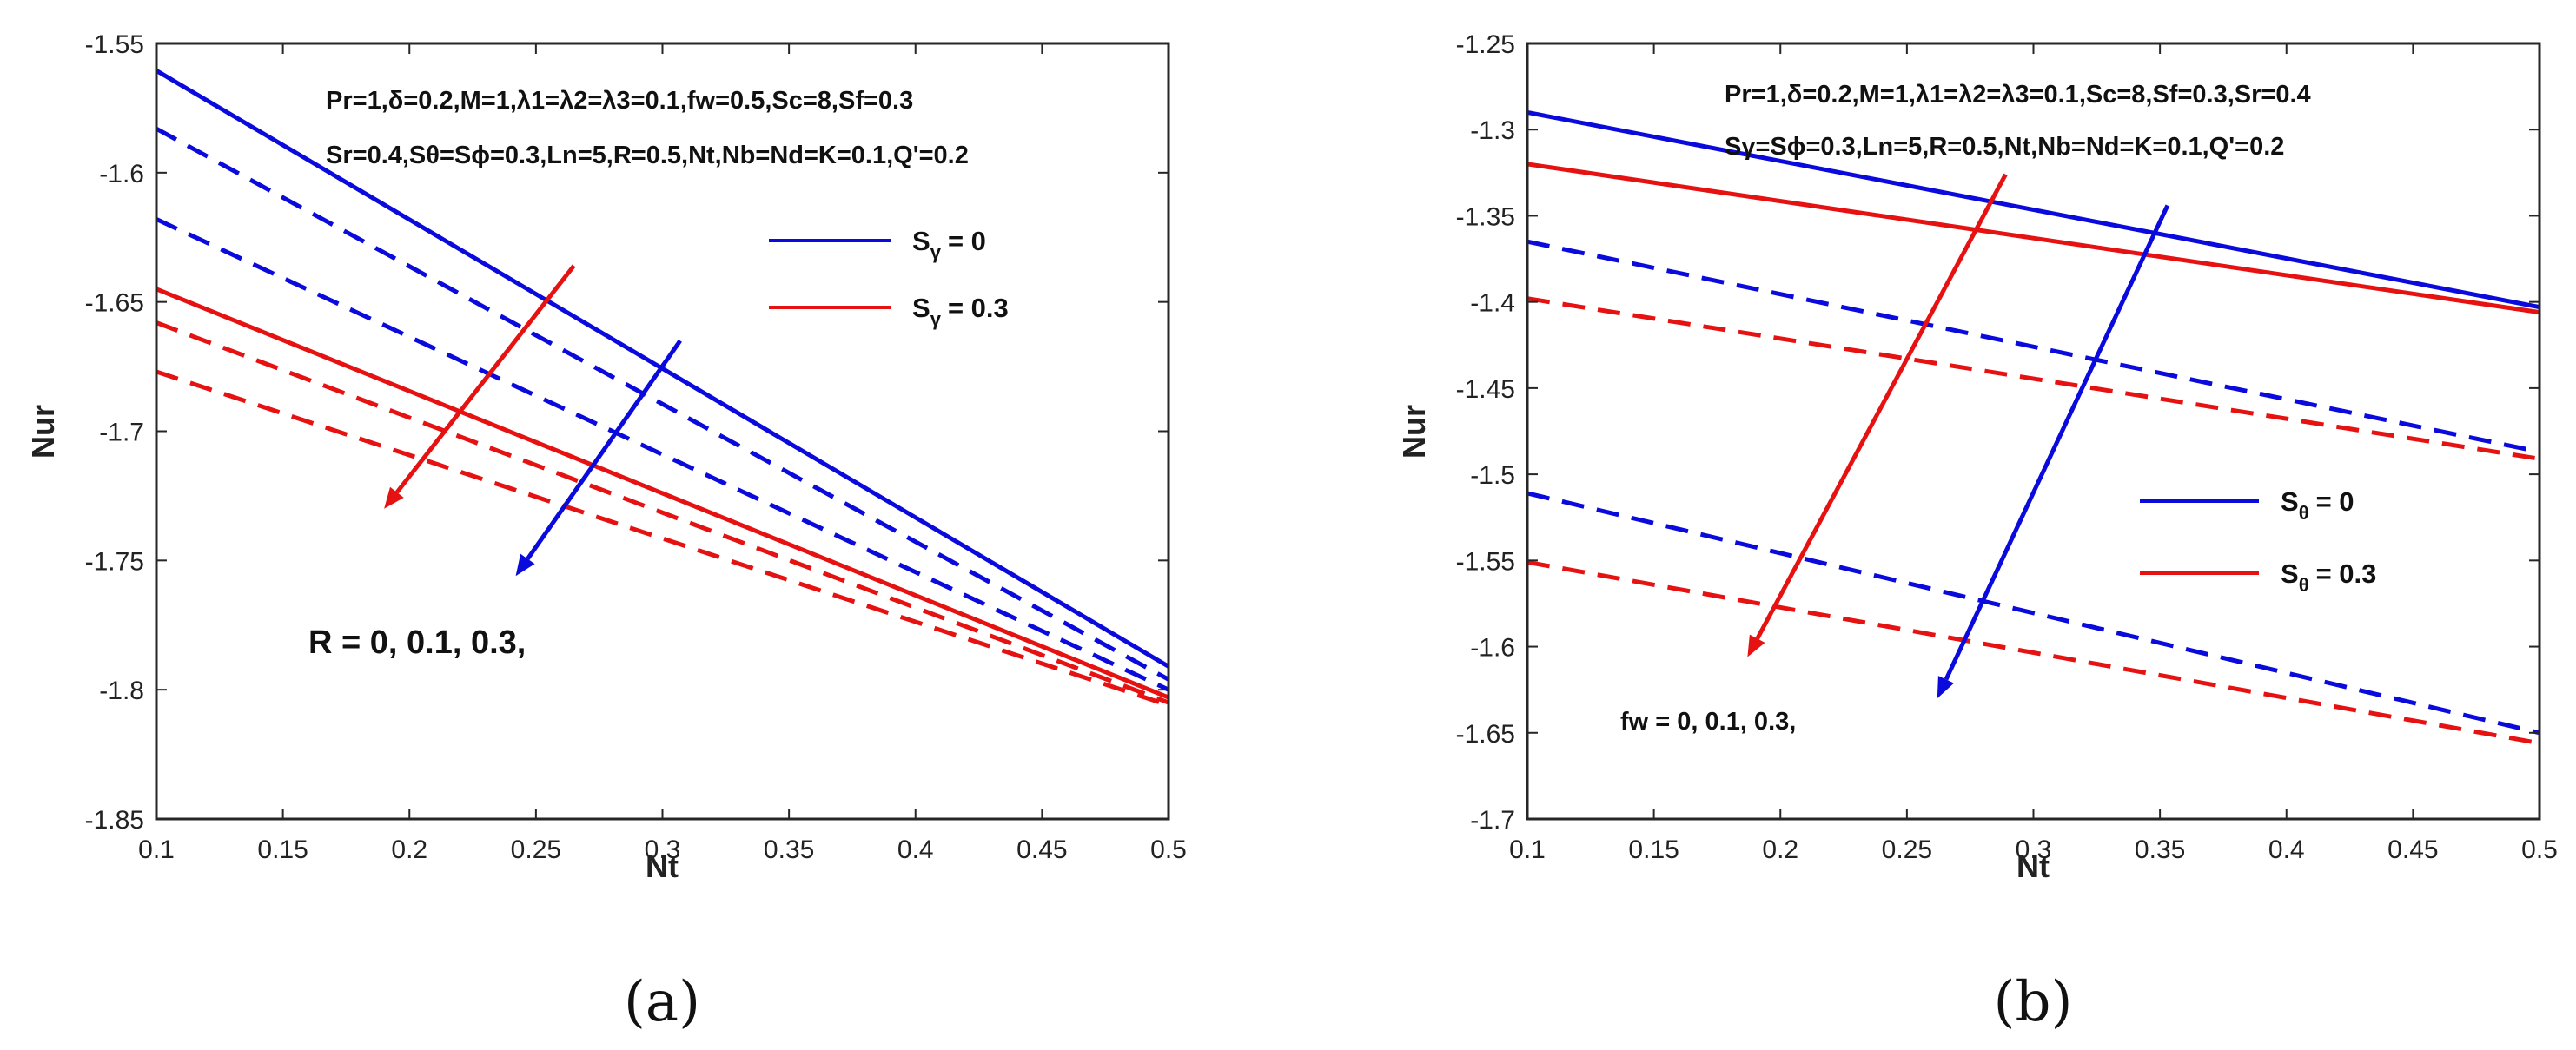  What do you see at coordinates (1492, 820) in the screenshot?
I see `y-tick-label-b-0: -1.7` at bounding box center [1492, 820].